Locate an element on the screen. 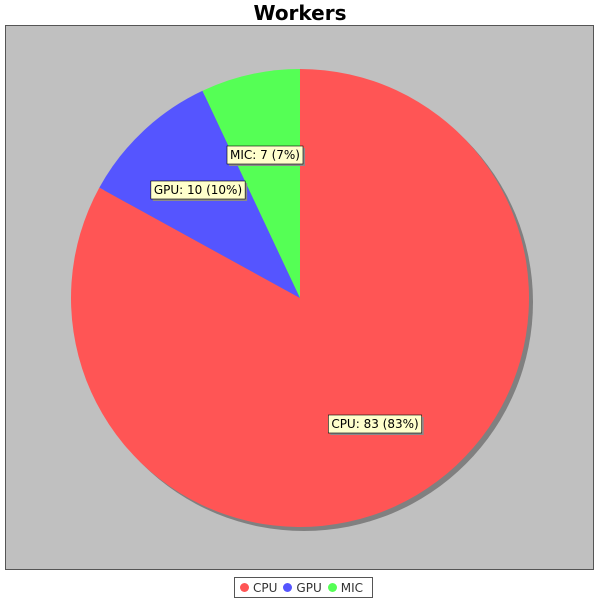 The width and height of the screenshot is (600, 600). legend-label-gpu: GPU is located at coordinates (309, 587).